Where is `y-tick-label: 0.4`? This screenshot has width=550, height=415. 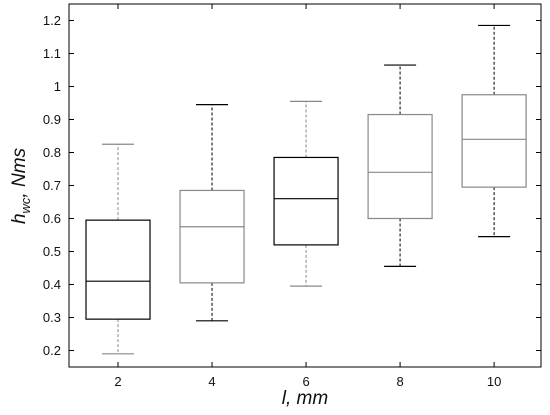 y-tick-label: 0.4 is located at coordinates (52, 284).